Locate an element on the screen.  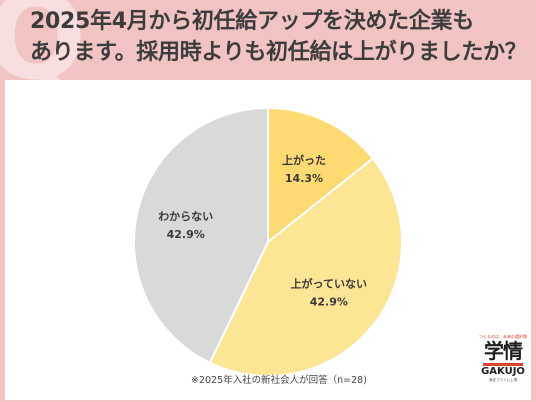
logo-bar is located at coordinates (503, 364).